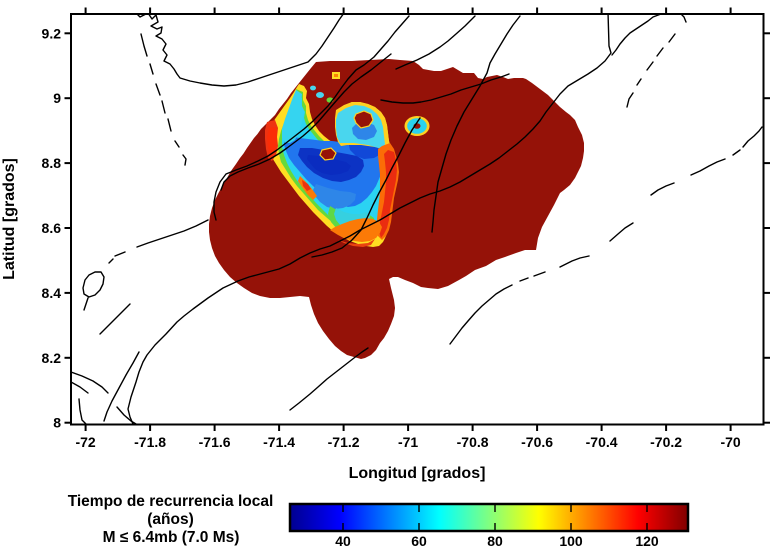 Image resolution: width=772 pixels, height=554 pixels. Describe the element at coordinates (9, 219) in the screenshot. I see `svg-text: Latitud [grados]` at that location.